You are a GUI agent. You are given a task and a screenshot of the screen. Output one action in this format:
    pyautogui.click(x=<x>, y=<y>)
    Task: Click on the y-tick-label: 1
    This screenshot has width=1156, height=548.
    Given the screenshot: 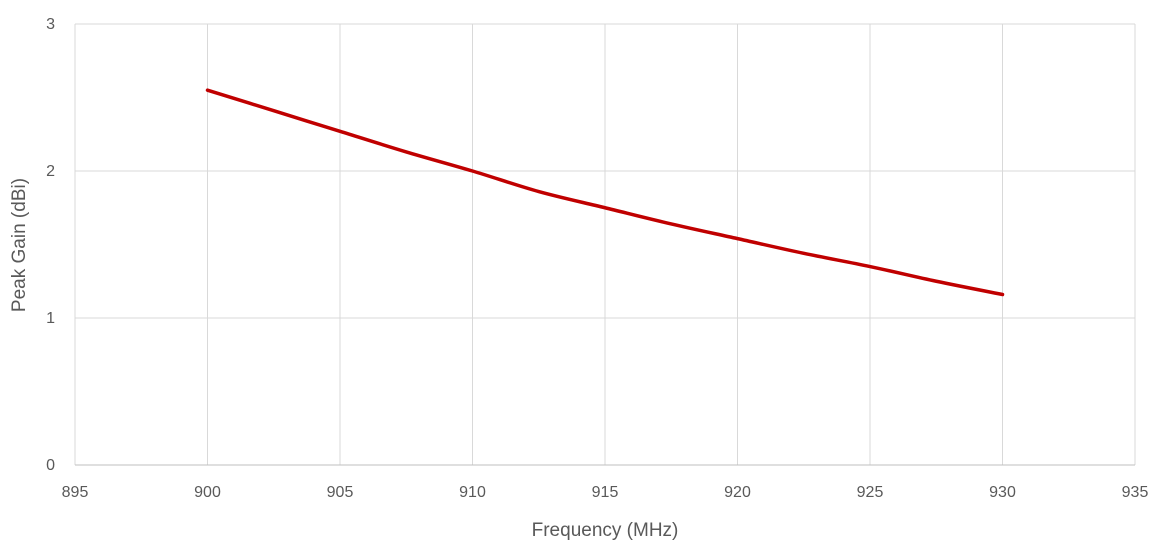 What is the action you would take?
    pyautogui.click(x=50, y=318)
    